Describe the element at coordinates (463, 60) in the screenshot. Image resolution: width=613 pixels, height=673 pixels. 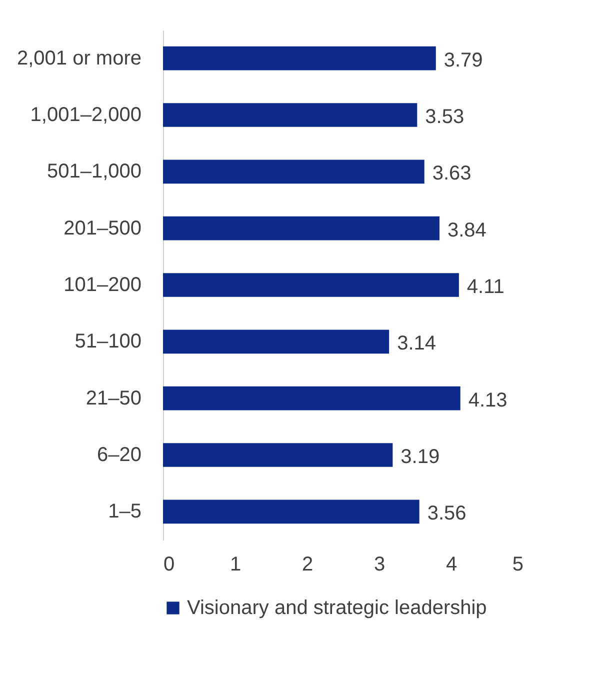
I see `data-label: 3.79` at that location.